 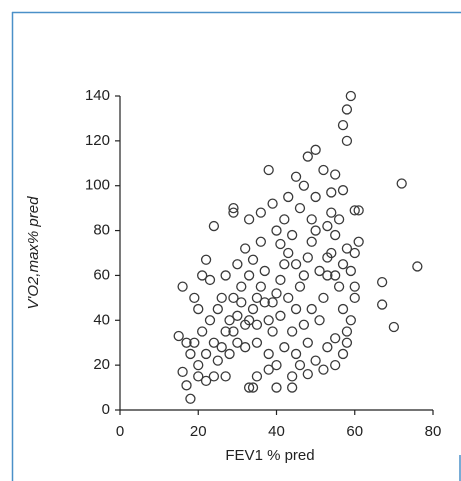 What do you see at coordinates (101, 364) in the screenshot?
I see `y-tick-label: 20` at bounding box center [101, 364].